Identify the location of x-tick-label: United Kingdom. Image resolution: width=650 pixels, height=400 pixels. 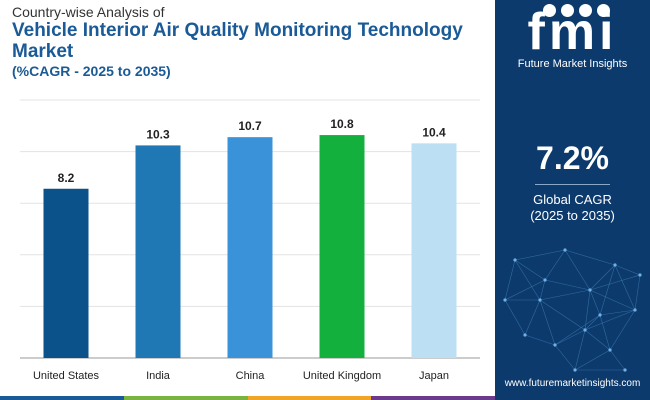
(342, 376).